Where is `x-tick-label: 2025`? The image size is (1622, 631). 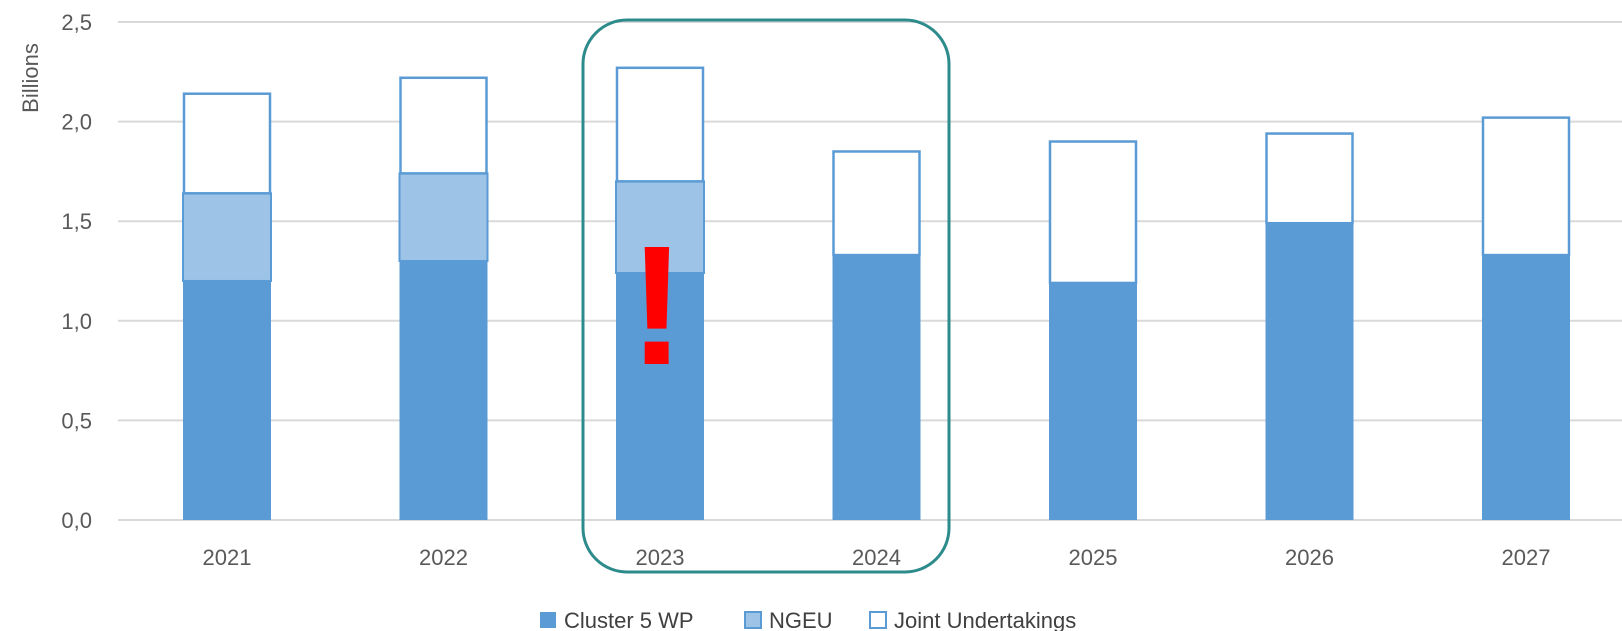 x-tick-label: 2025 is located at coordinates (1093, 557).